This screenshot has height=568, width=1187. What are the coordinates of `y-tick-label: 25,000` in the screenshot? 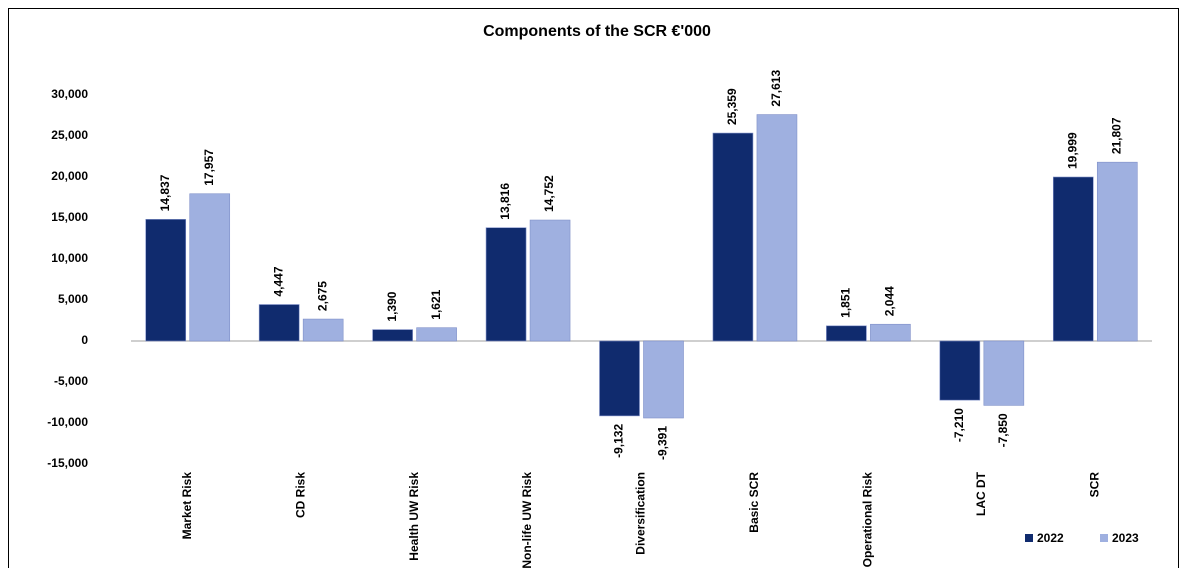 It's located at (69, 135).